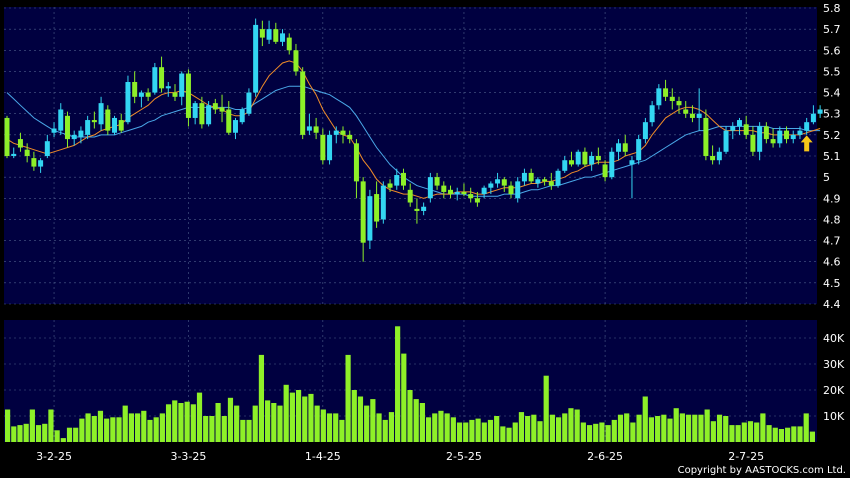 This screenshot has width=850, height=478. Describe the element at coordinates (832, 71) in the screenshot. I see `price-tick-label: 5.5` at that location.